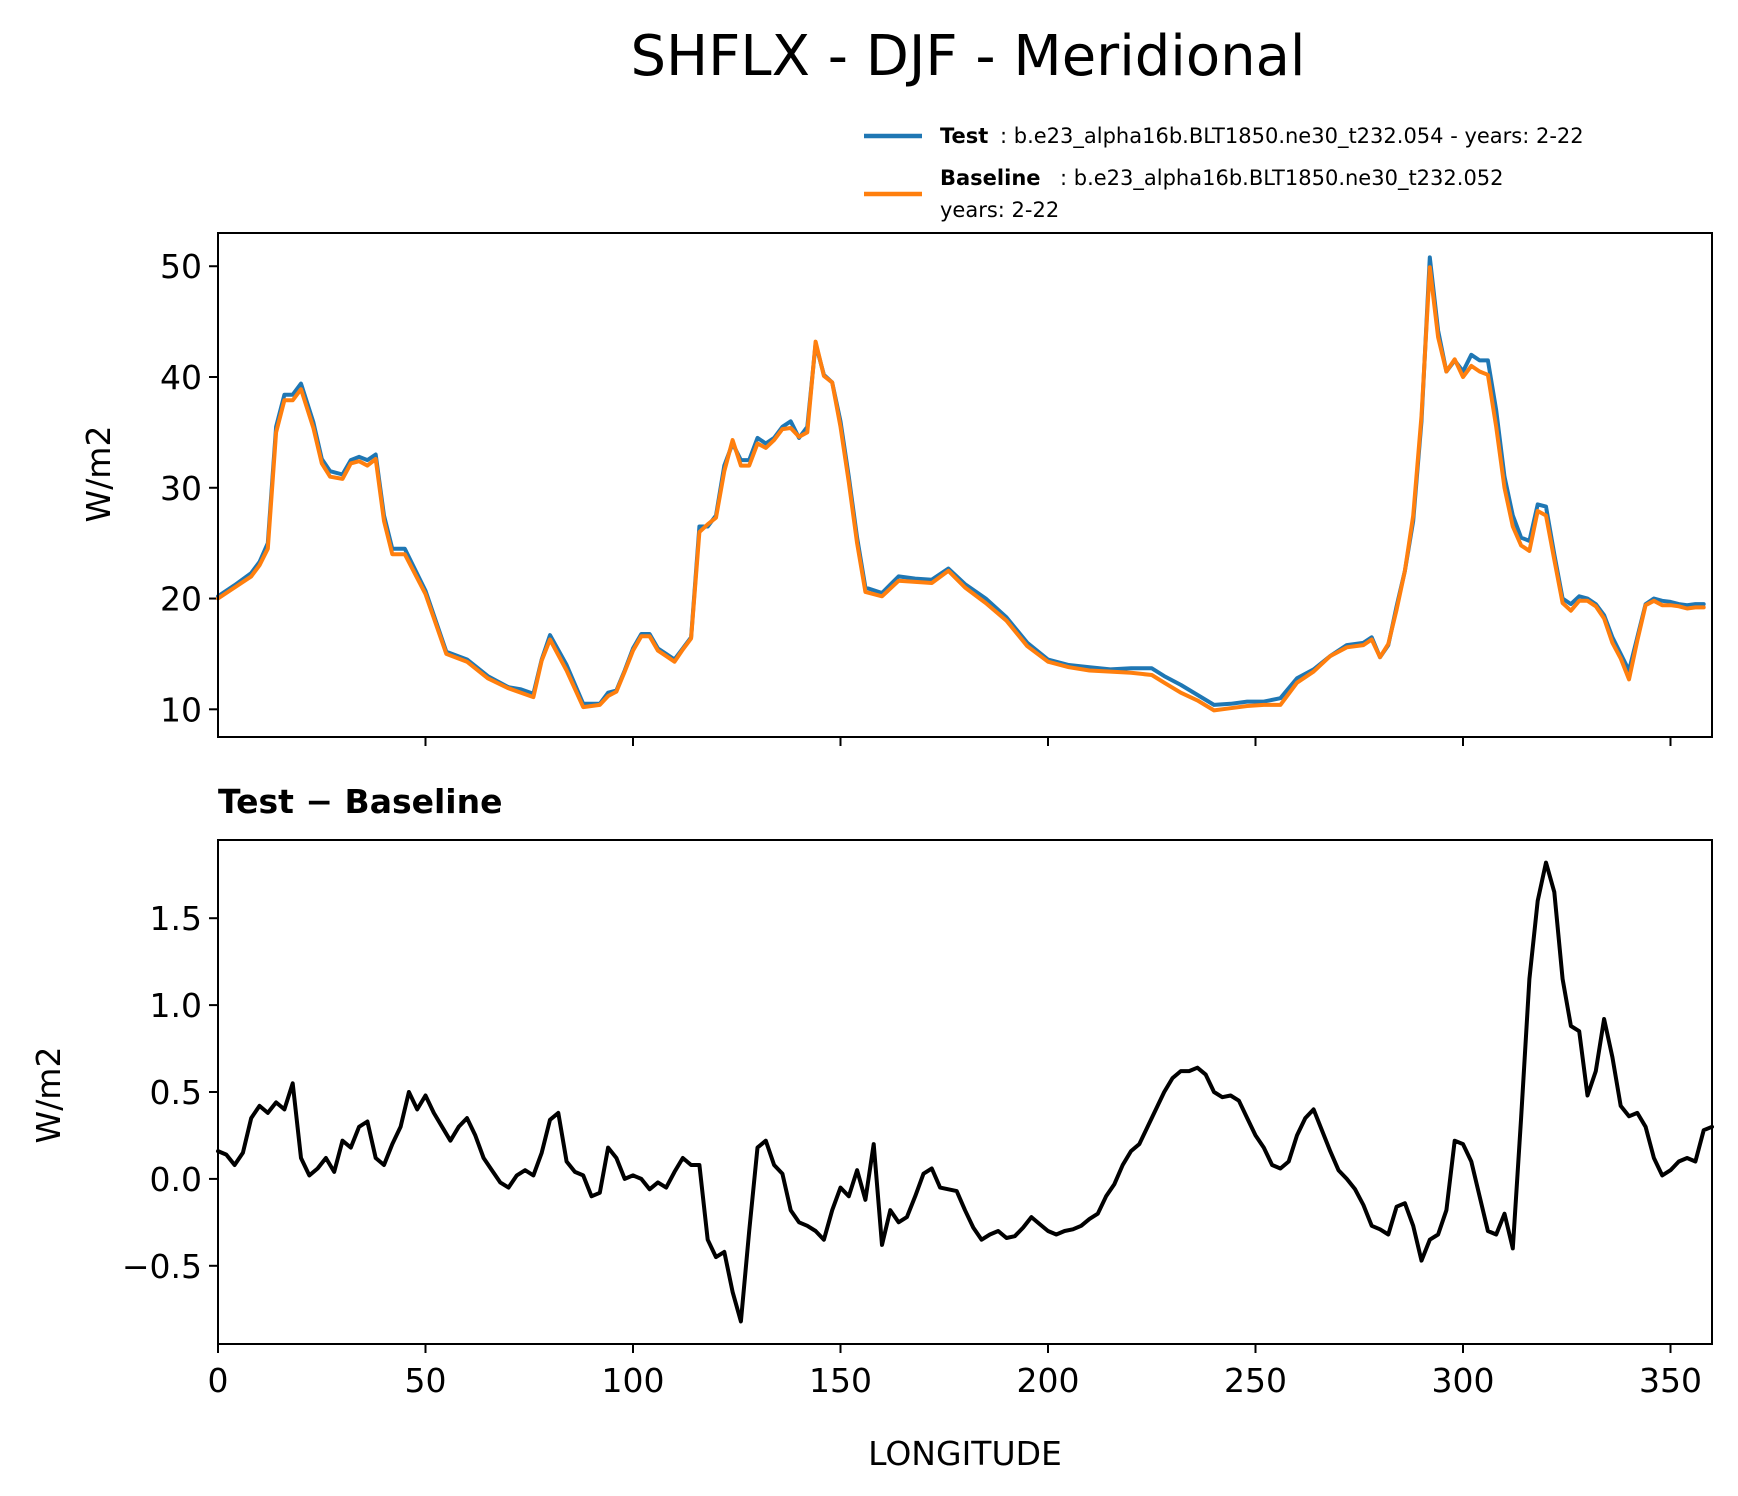 This screenshot has height=1496, width=1738. I want to click on legend-baseline-label: Baseline, so click(990, 178).